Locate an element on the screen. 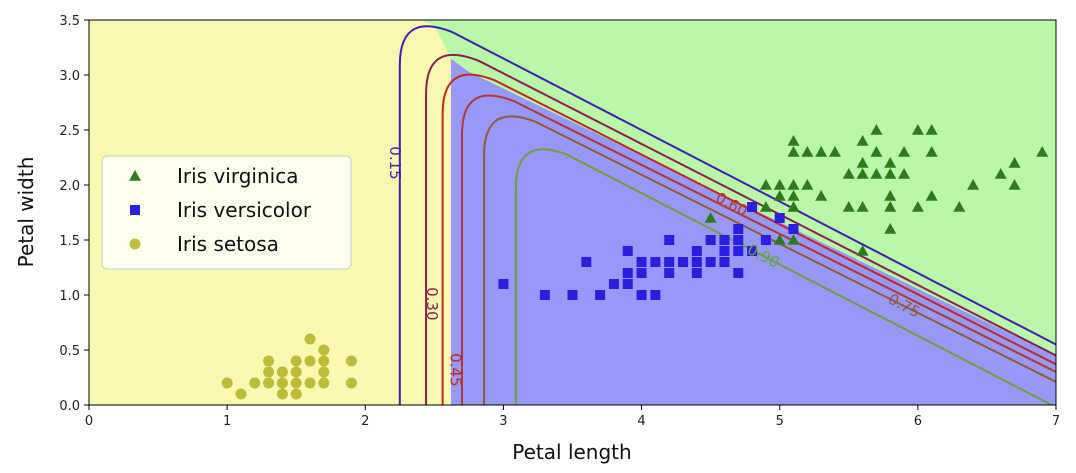 The image size is (1076, 473). y-tick-label: 1.5 is located at coordinates (69, 241).